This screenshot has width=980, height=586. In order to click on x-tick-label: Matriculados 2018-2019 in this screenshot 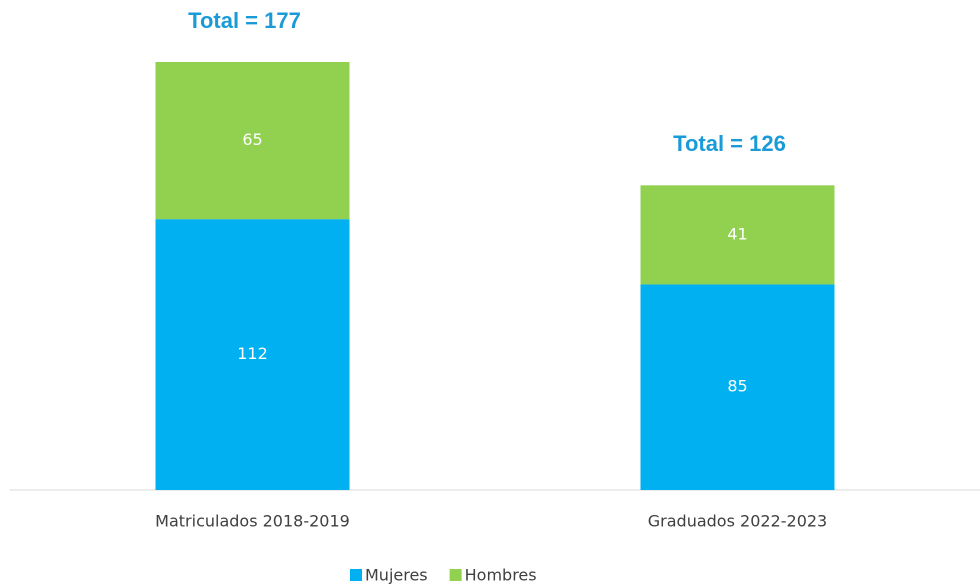, I will do `click(252, 521)`.